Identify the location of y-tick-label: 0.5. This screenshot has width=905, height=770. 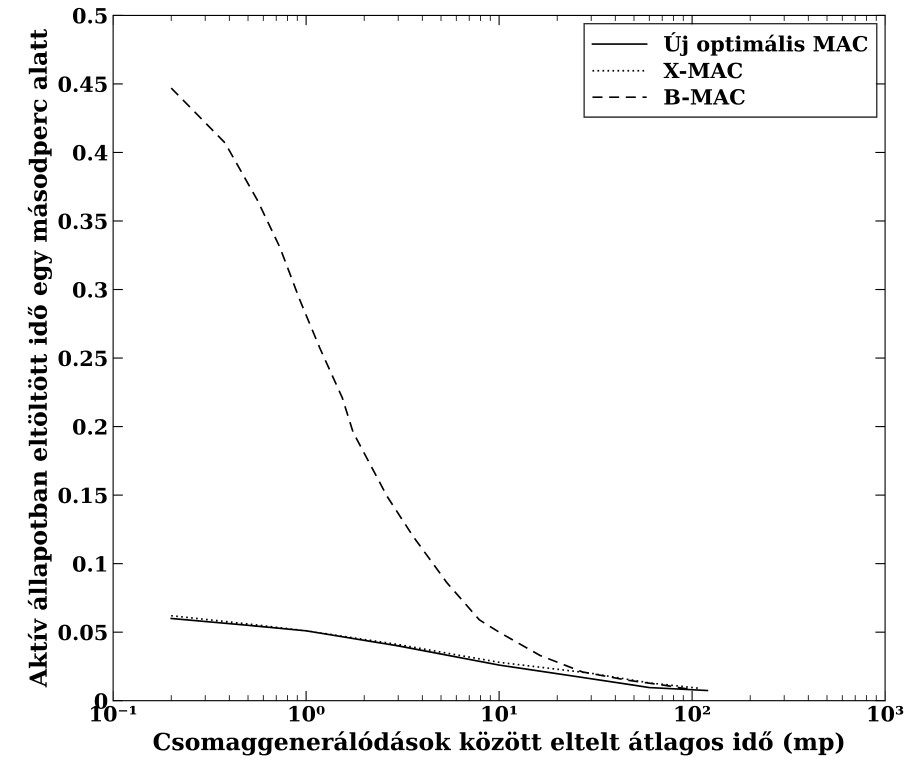
(89, 16).